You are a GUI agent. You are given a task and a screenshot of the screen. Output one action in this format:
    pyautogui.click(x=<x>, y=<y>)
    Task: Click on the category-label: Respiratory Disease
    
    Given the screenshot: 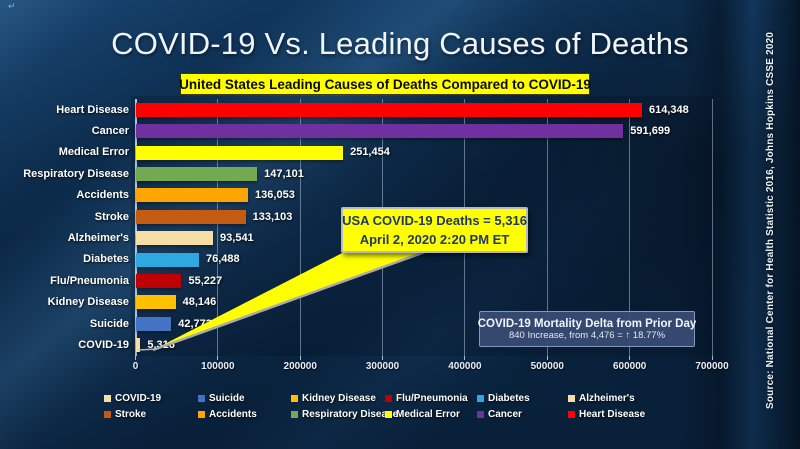 What is the action you would take?
    pyautogui.click(x=76, y=173)
    